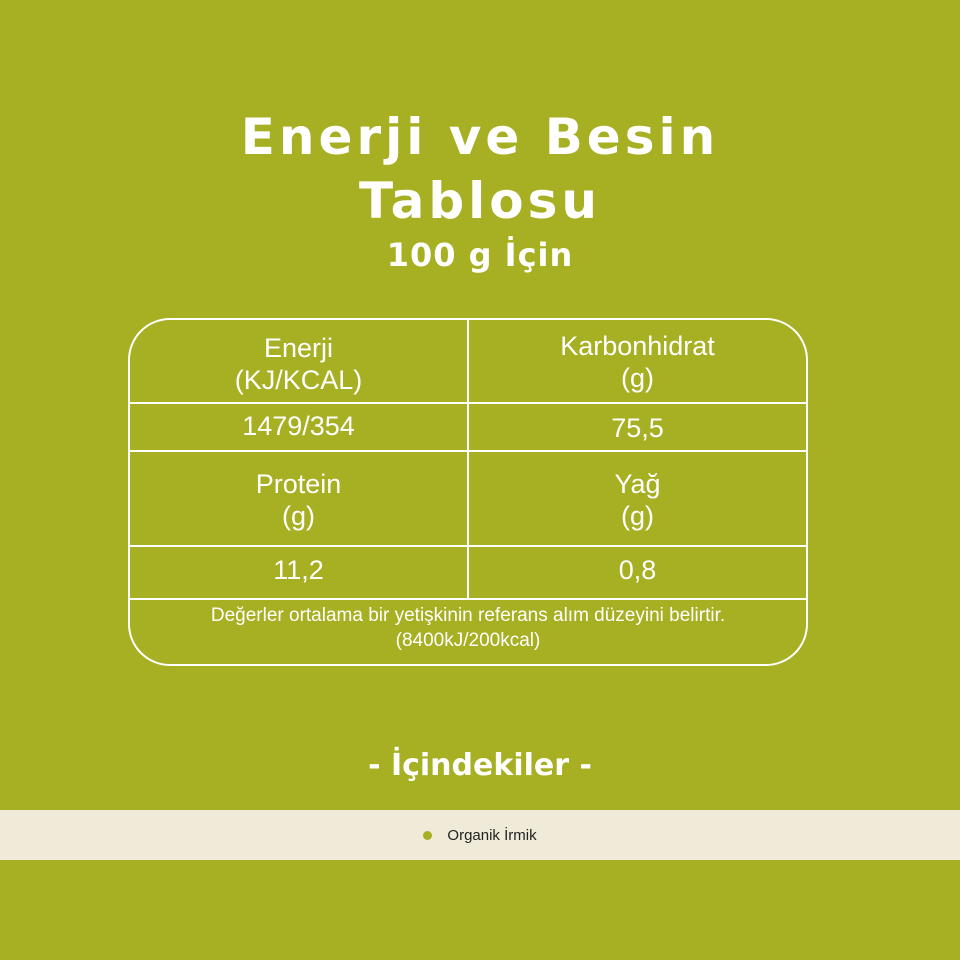 This screenshot has height=960, width=960. I want to click on carb-unit: (g), so click(637, 378).